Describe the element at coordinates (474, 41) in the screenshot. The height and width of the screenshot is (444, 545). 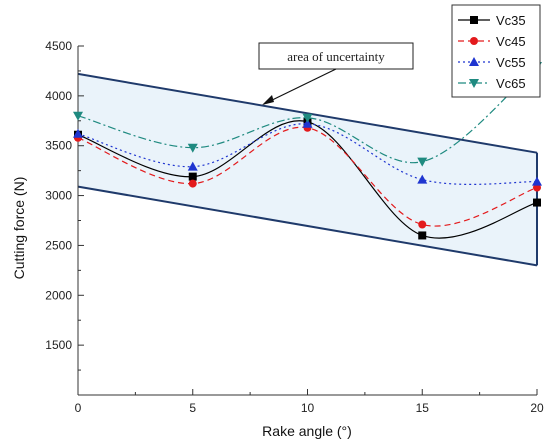
I see `legend-marker-vc45` at that location.